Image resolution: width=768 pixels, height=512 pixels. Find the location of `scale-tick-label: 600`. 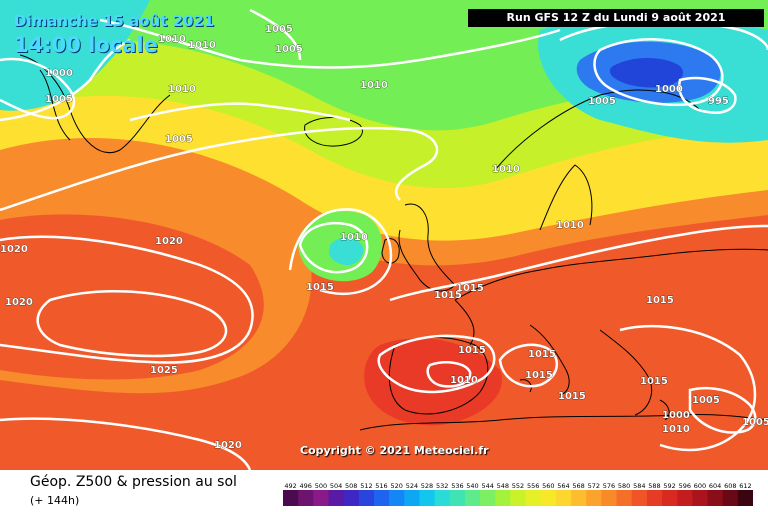

scale-tick-label: 600 is located at coordinates (700, 486).